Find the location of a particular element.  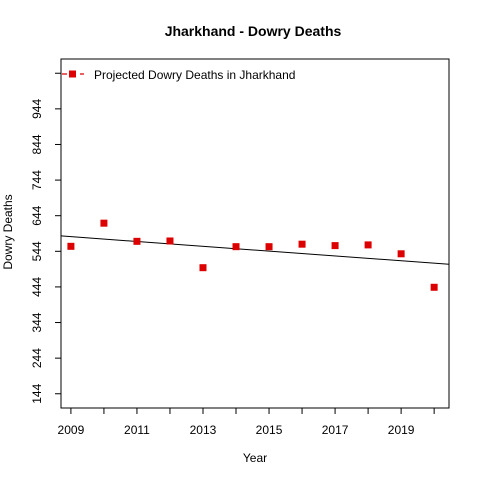

y-tick-label-144: 144 is located at coordinates (37, 393).